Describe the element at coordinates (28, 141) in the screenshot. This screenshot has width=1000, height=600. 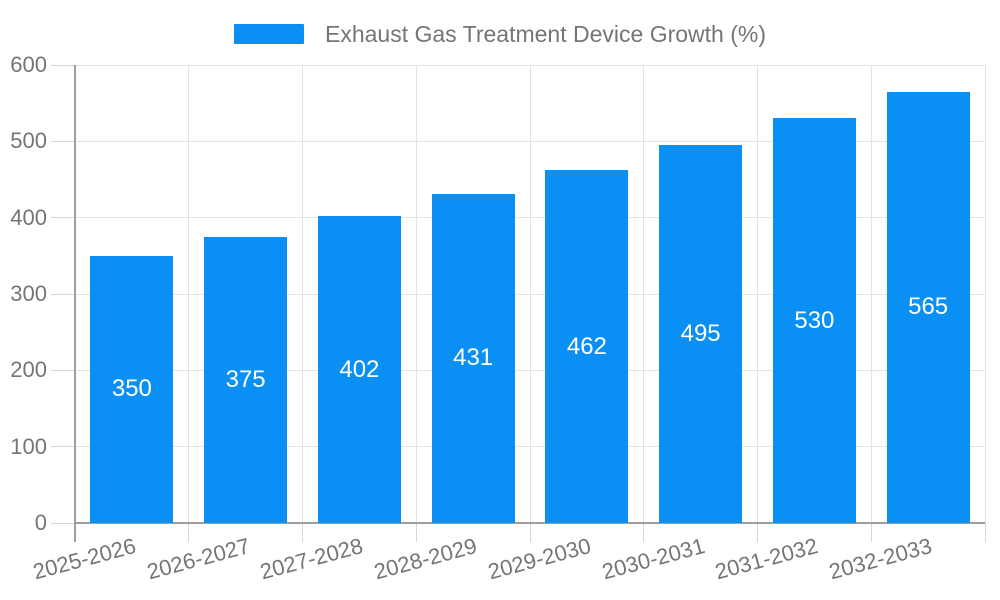
I see `y-axis-label: 500` at that location.